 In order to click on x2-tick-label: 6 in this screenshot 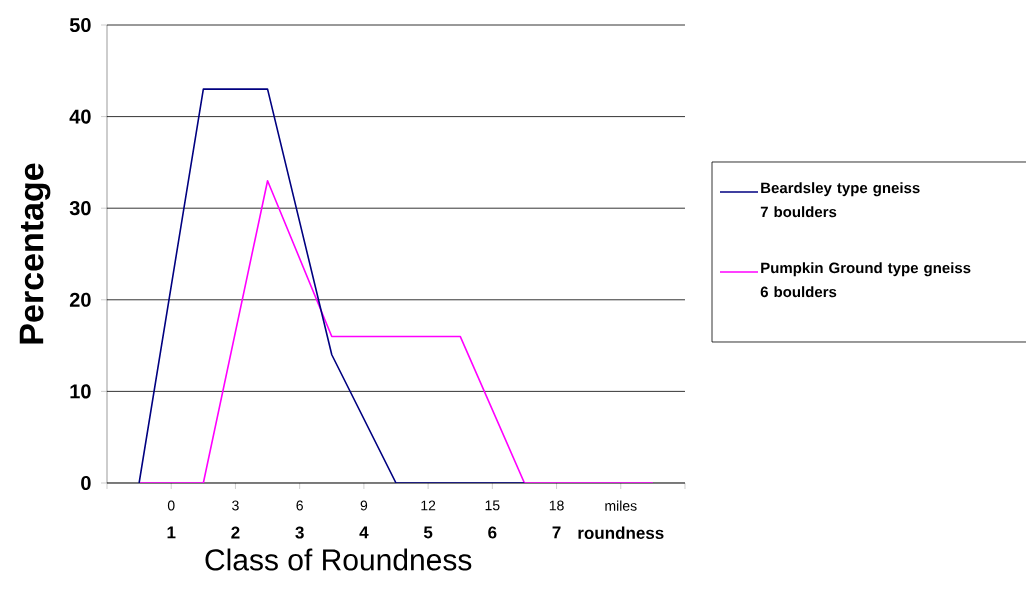, I will do `click(492, 532)`.